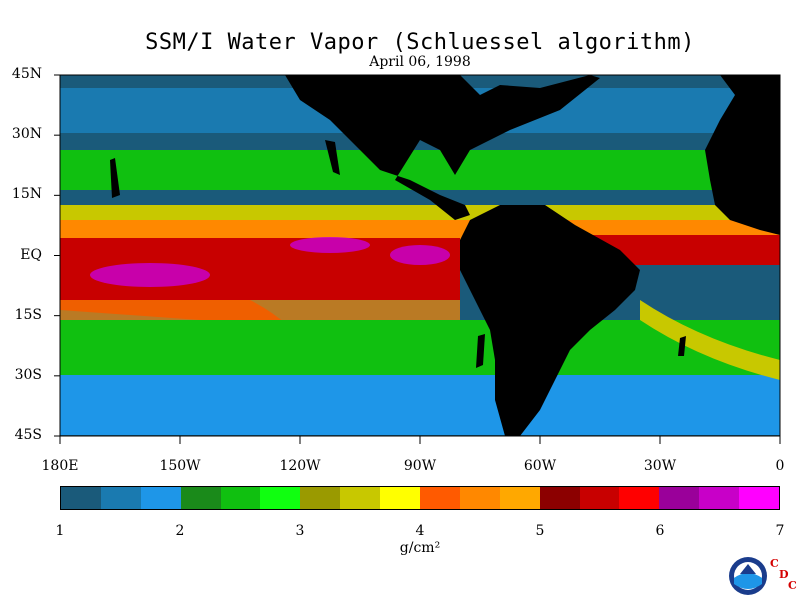  What do you see at coordinates (792, 585) in the screenshot?
I see `cdc-letter-c2: C` at bounding box center [792, 585].